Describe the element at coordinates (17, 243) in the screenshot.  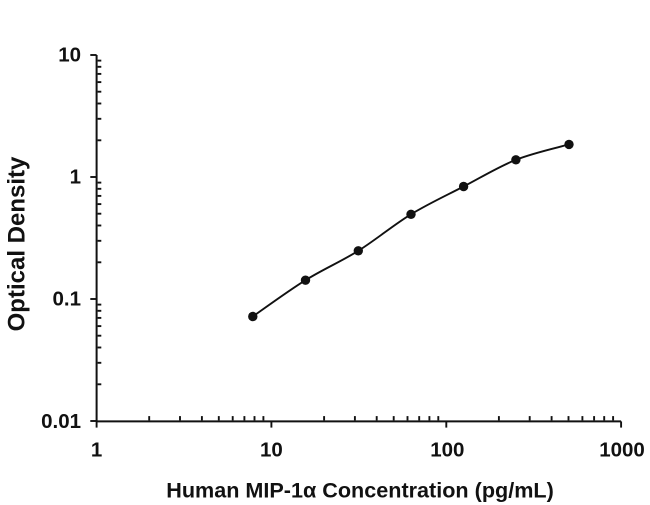
I see `svg-text: Optical Density` at that location.